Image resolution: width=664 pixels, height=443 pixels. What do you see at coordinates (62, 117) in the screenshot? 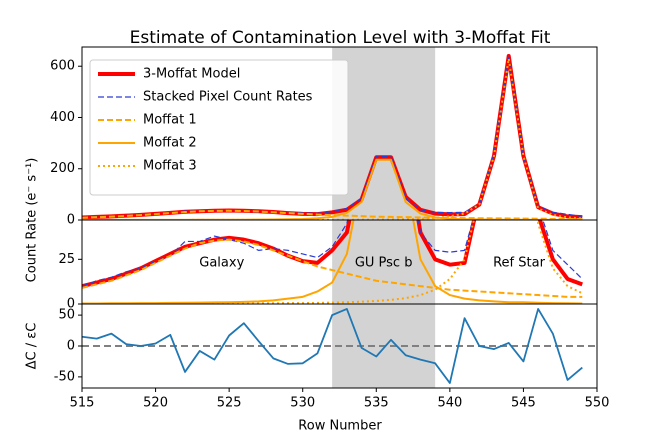
I see `y-tick-label: 400` at bounding box center [62, 117].